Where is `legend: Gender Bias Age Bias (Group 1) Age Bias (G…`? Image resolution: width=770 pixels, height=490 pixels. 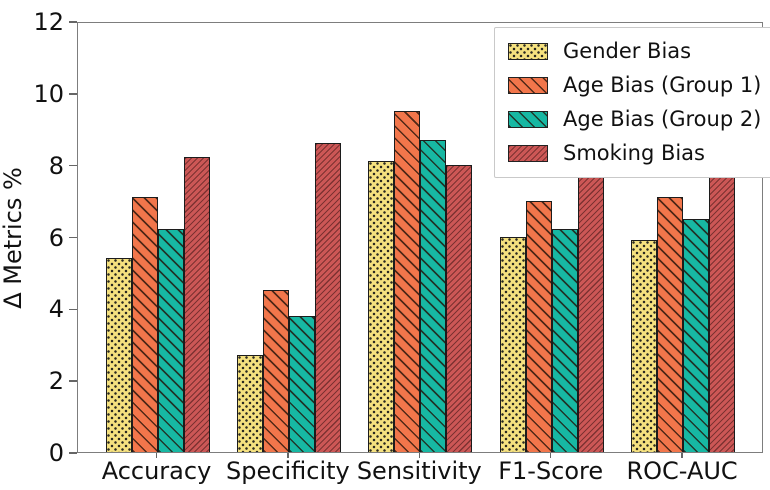
legend: Gender Bias Age Bias (Group 1) Age Bias (G… is located at coordinates (632, 102).